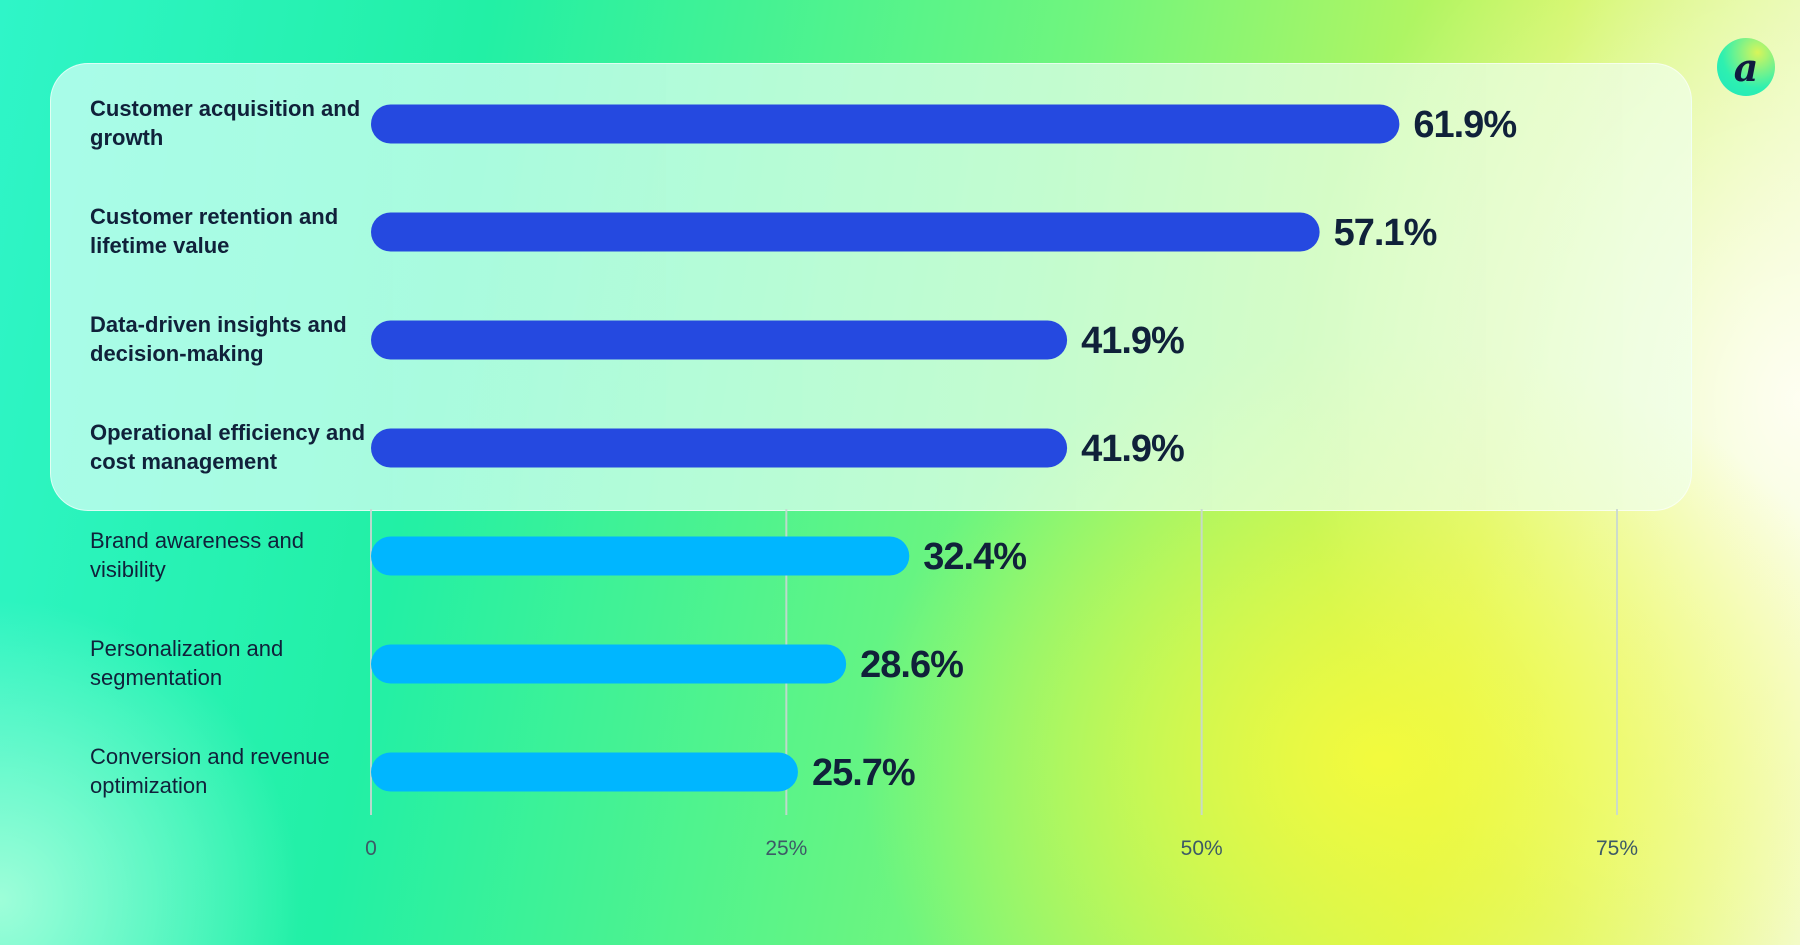 The width and height of the screenshot is (1800, 945). Describe the element at coordinates (225, 123) in the screenshot. I see `category-label: Customer acquisition and growth` at that location.